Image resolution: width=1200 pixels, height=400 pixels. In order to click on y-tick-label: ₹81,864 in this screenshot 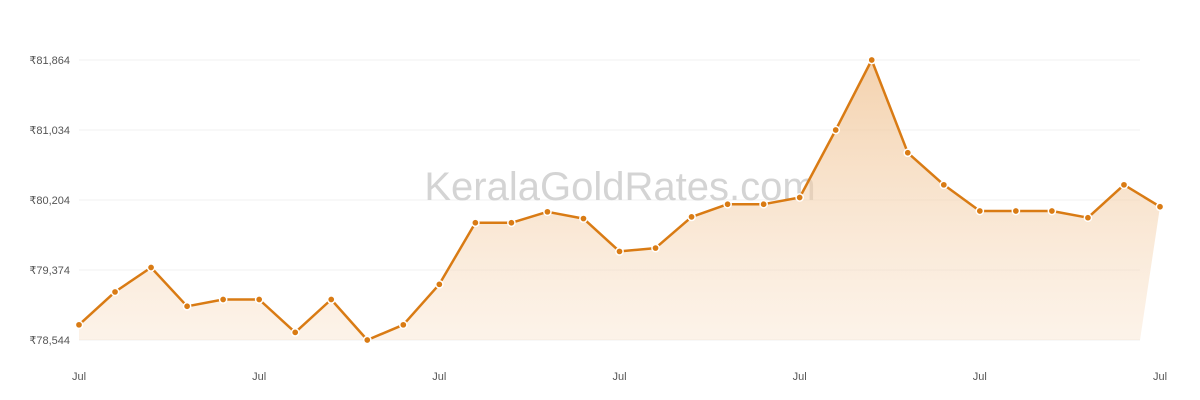, I will do `click(49, 61)`.